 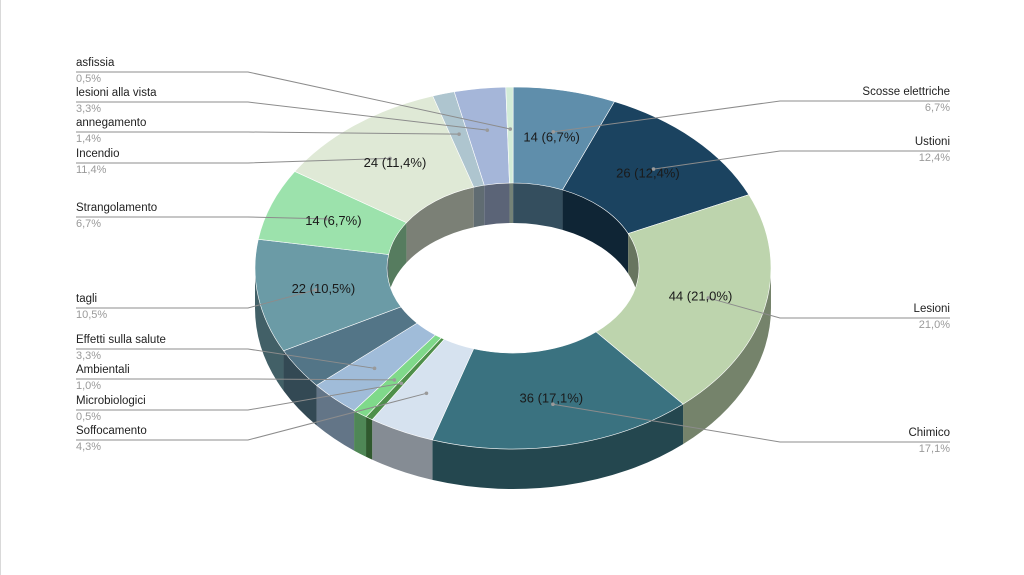 What do you see at coordinates (324, 288) in the screenshot?
I see `data-label-tagli: 22 (10,5%)` at bounding box center [324, 288].